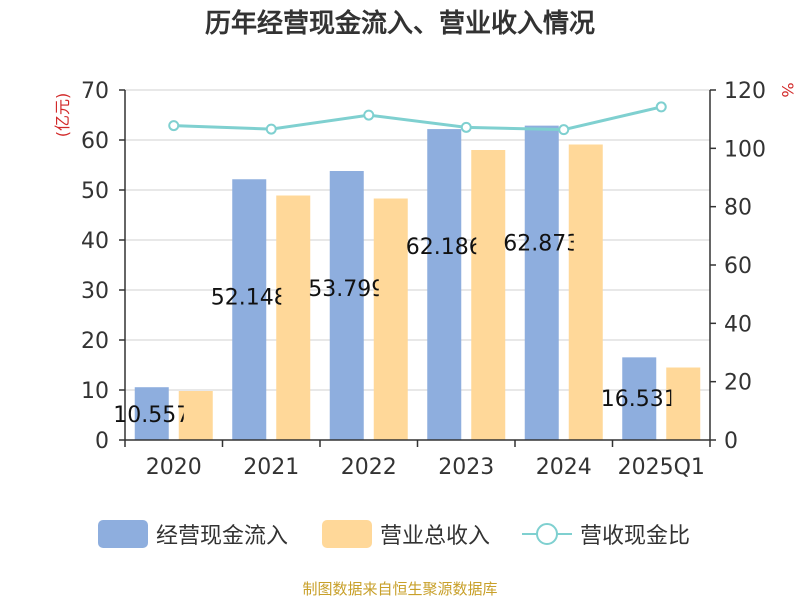 The image size is (800, 600). Describe the element at coordinates (95, 391) in the screenshot. I see `y-left-tick-label: 10` at that location.